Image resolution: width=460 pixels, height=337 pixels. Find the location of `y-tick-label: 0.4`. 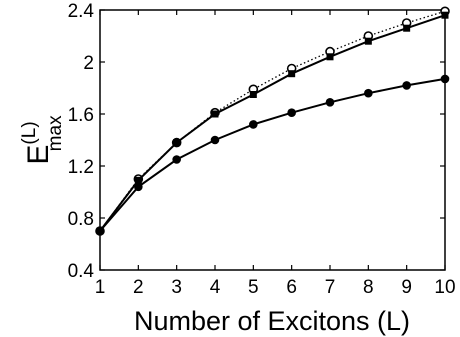

y-tick-label: 0.4 is located at coordinates (81, 271).